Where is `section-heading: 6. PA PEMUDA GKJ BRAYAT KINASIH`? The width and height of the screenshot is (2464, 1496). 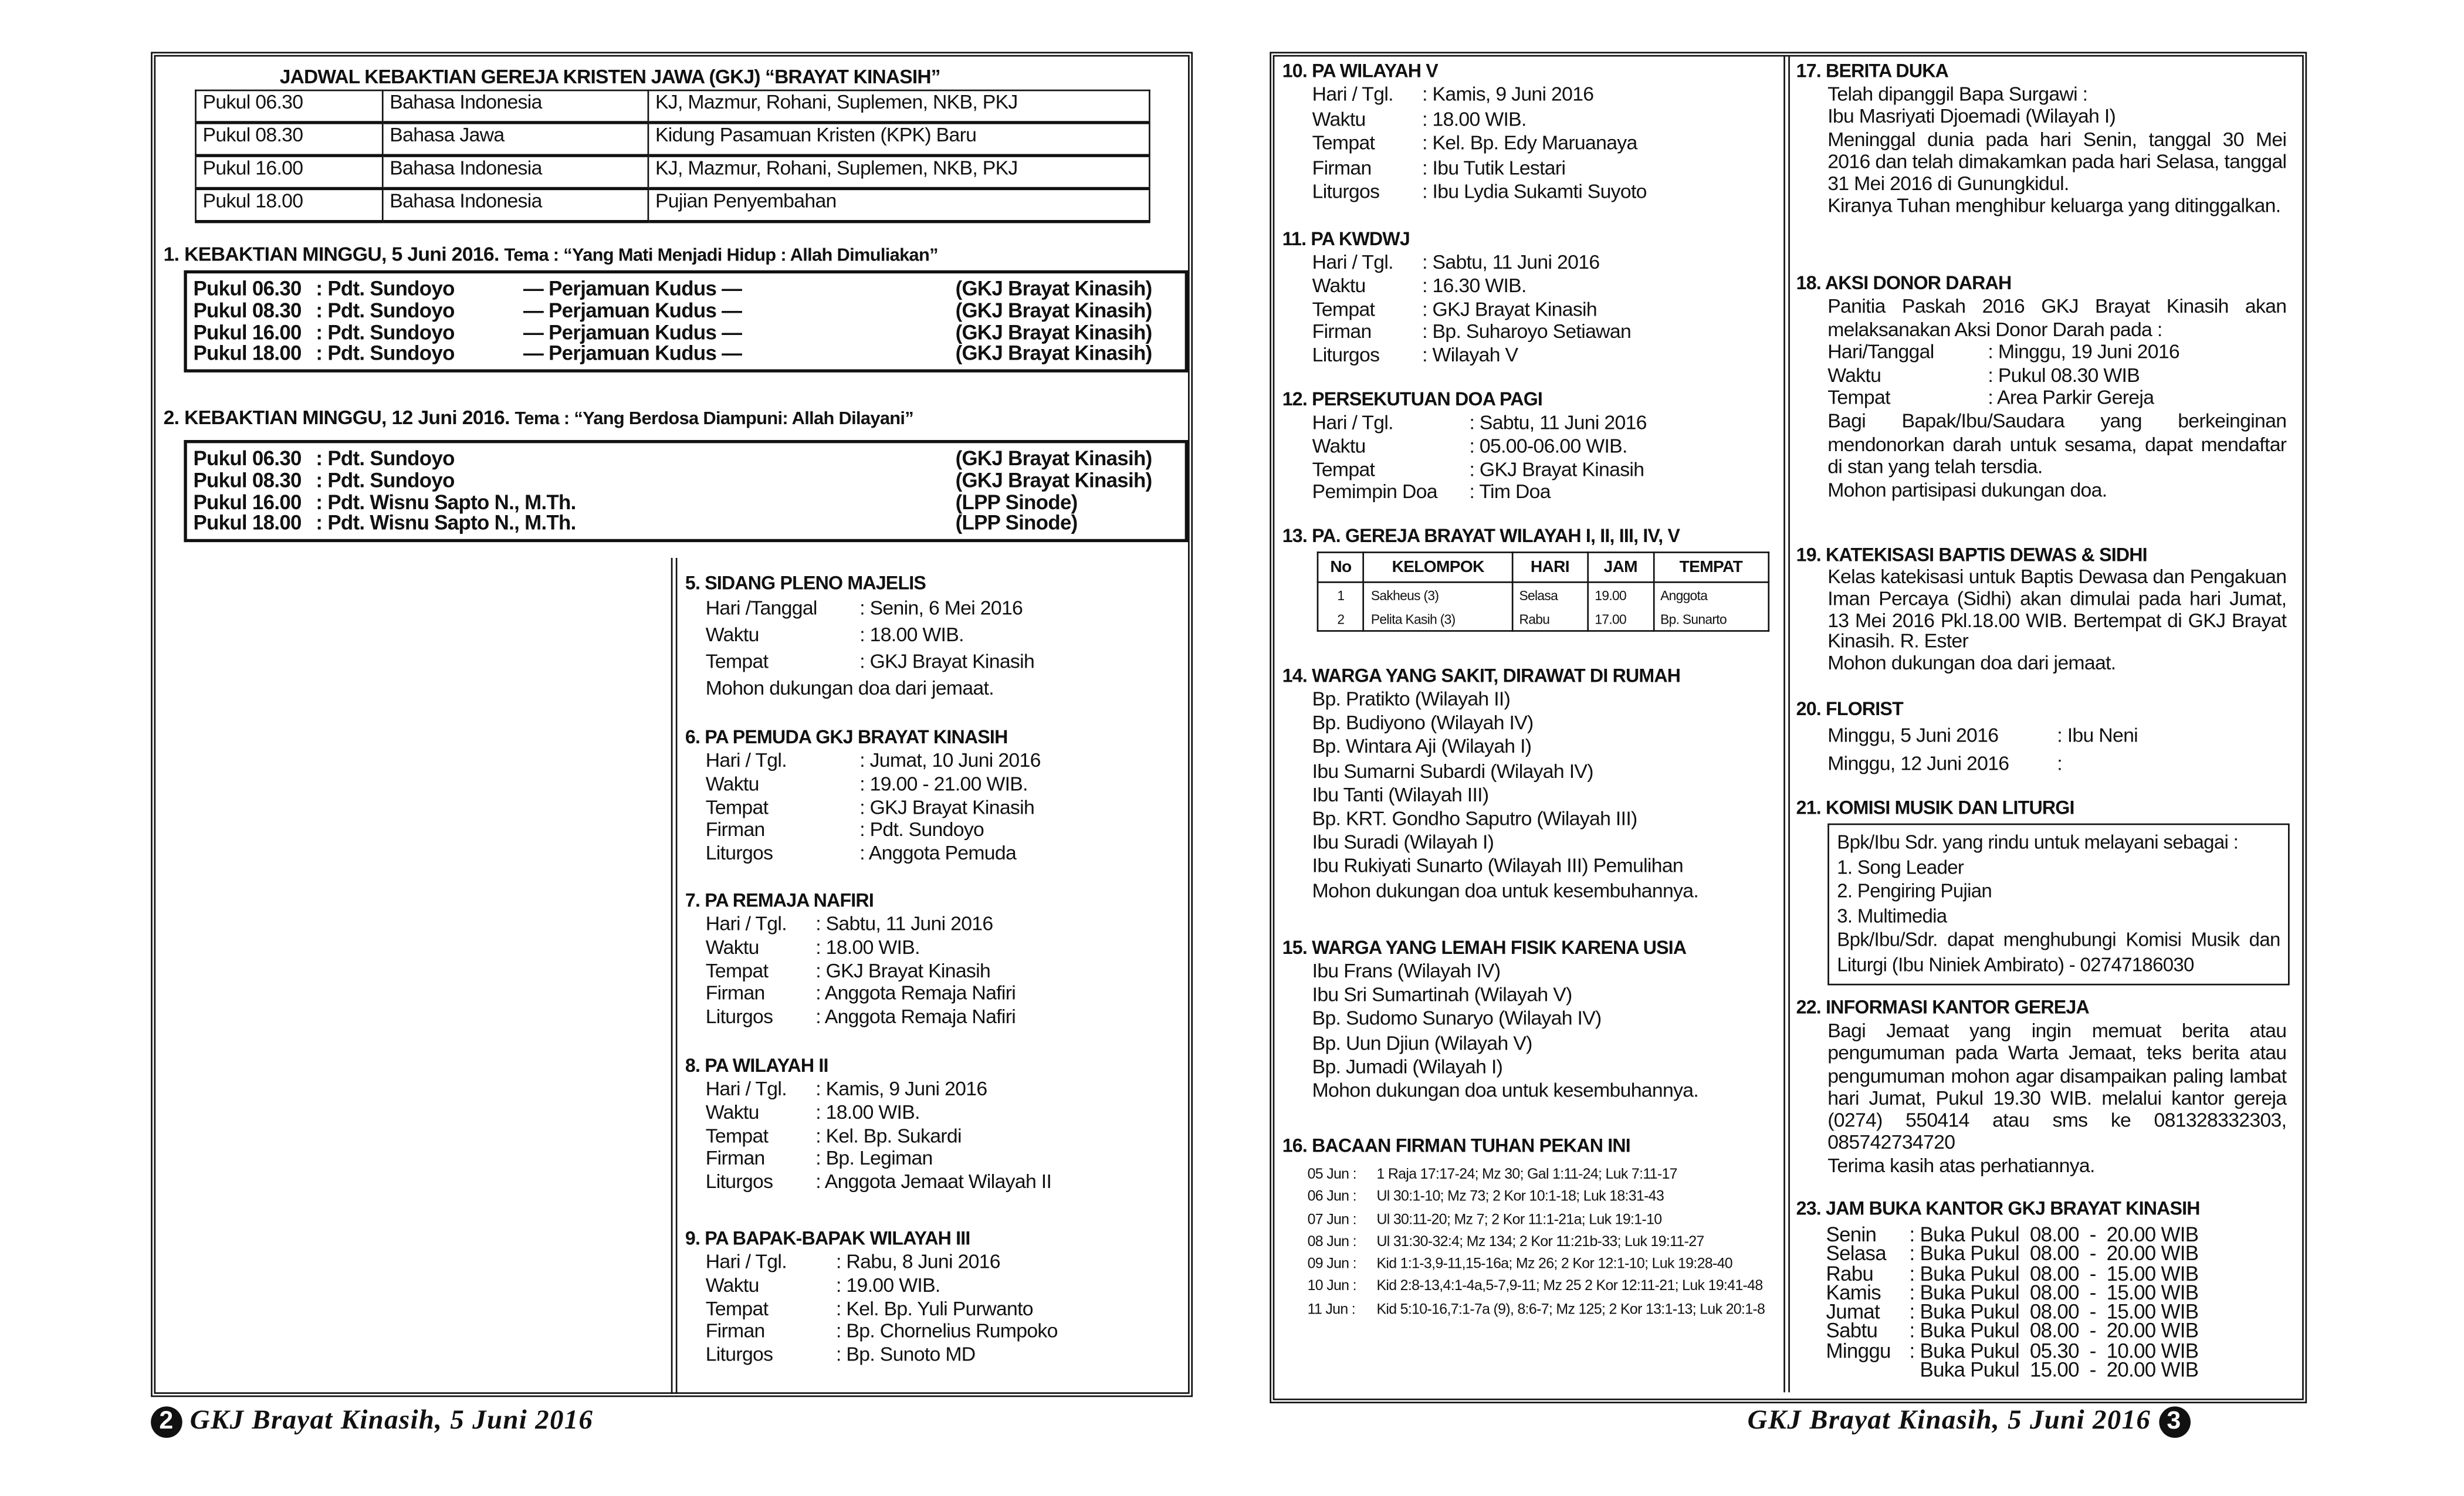 section-heading: 6. PA PEMUDA GKJ BRAYAT KINASIH is located at coordinates (846, 737).